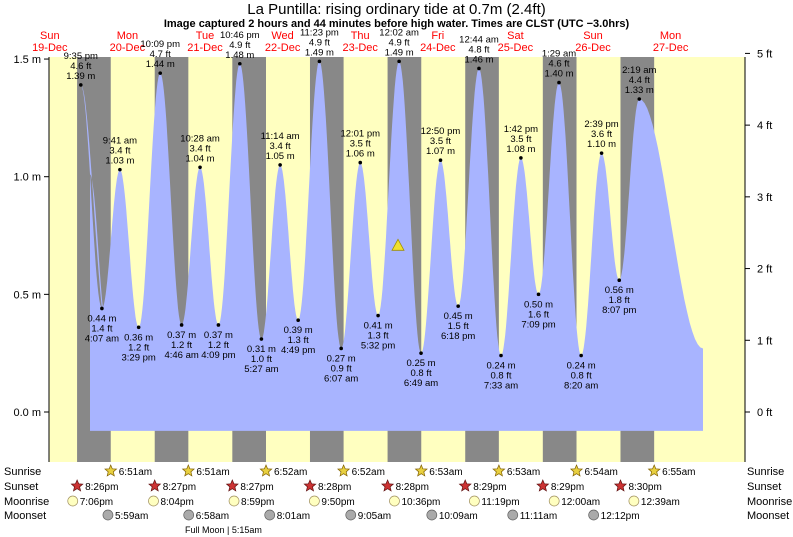 Image resolution: width=793 pixels, height=537 pixels. Describe the element at coordinates (567, 487) in the screenshot. I see `sunset-time: 8:29pm` at that location.